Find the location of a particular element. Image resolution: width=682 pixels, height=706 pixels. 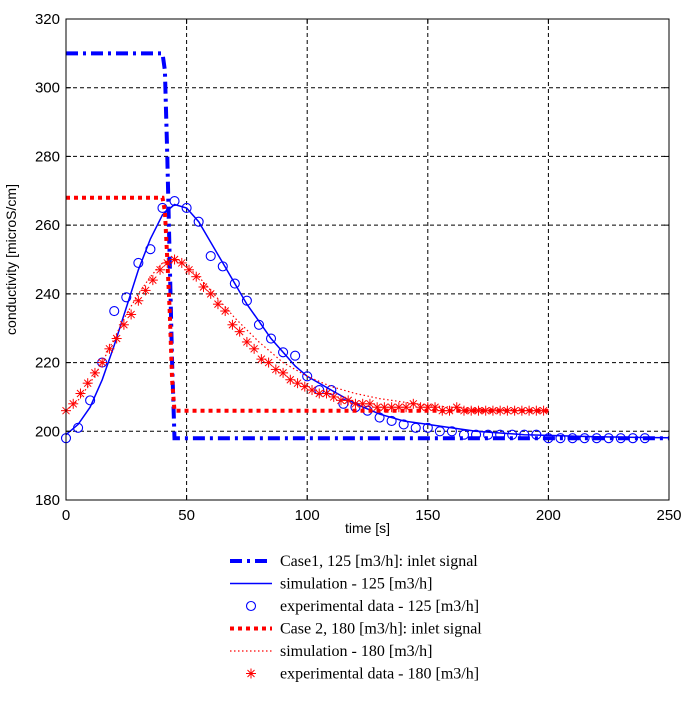

legend-item: Case 2, 180 [m3/h]: inlet signal is located at coordinates (356, 629).